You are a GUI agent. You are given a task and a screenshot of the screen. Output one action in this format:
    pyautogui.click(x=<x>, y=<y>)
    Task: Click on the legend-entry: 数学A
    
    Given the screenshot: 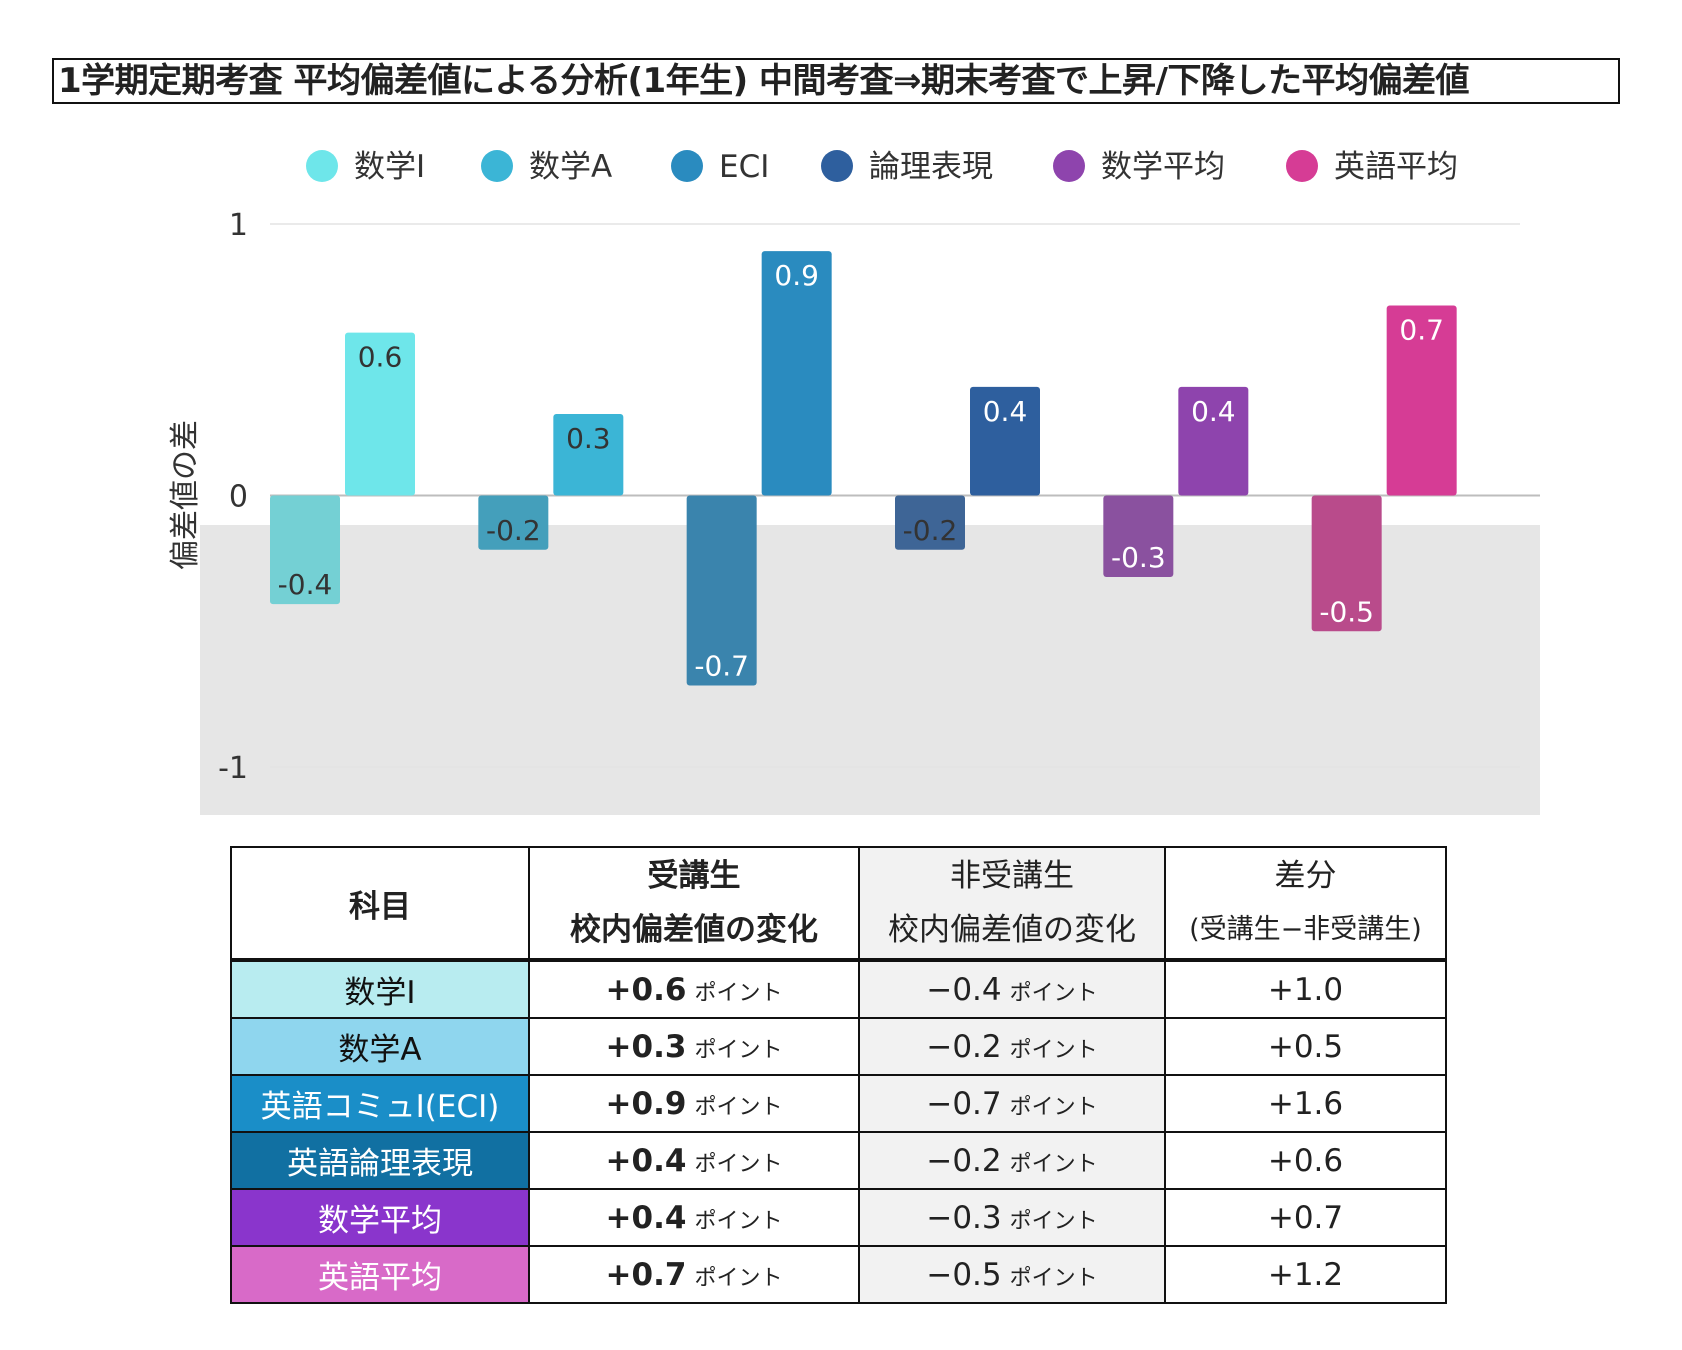 What is the action you would take?
    pyautogui.click(x=570, y=167)
    